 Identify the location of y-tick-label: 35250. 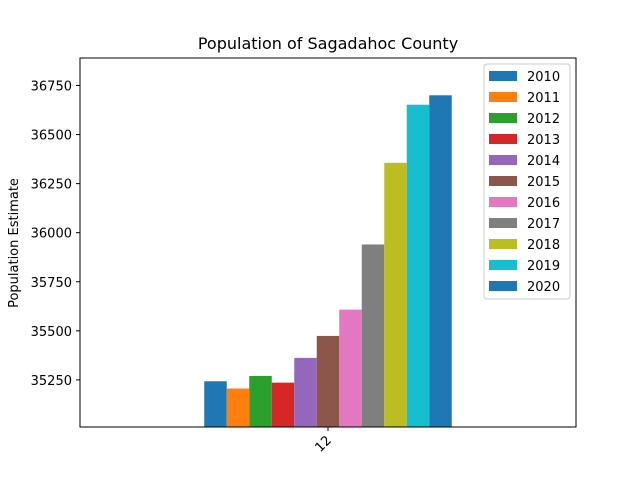
(51, 381).